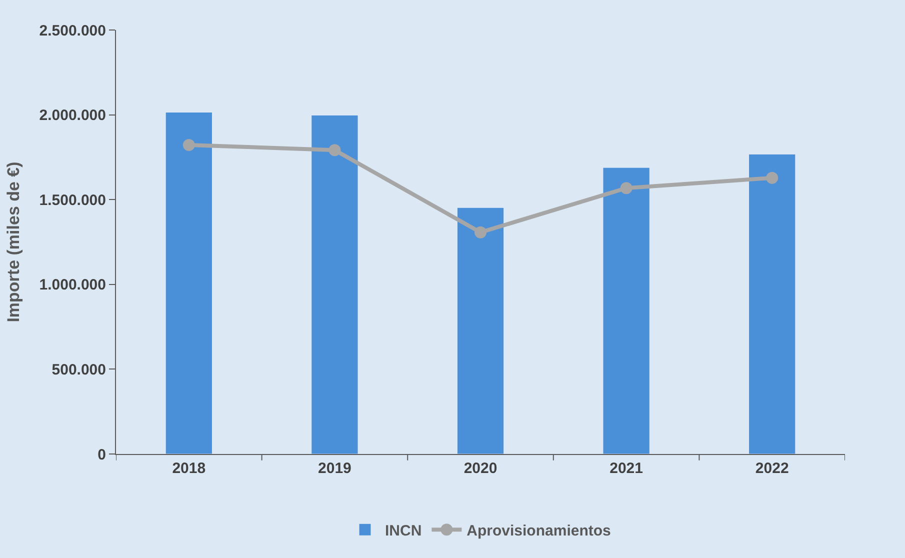 The width and height of the screenshot is (905, 558). What do you see at coordinates (72, 31) in the screenshot?
I see `y-tick-label: 2.500.000` at bounding box center [72, 31].